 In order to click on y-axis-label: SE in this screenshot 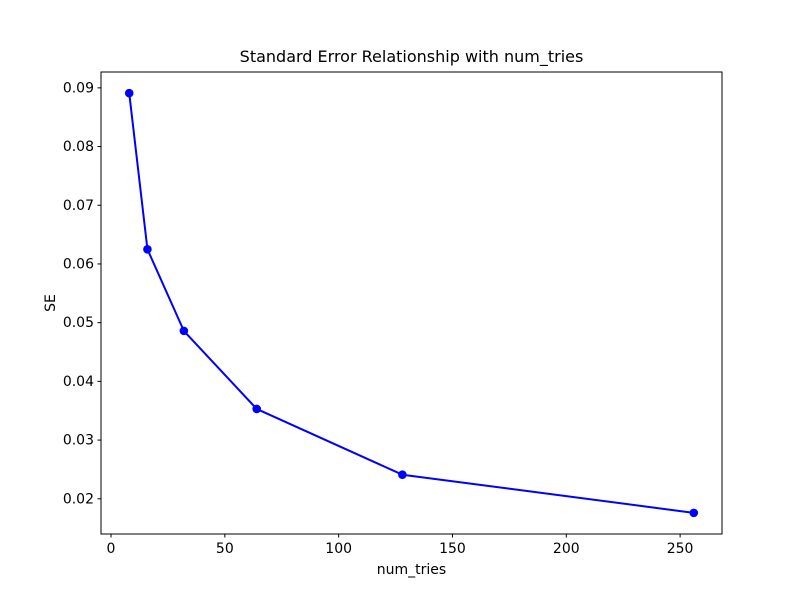, I will do `click(51, 303)`.